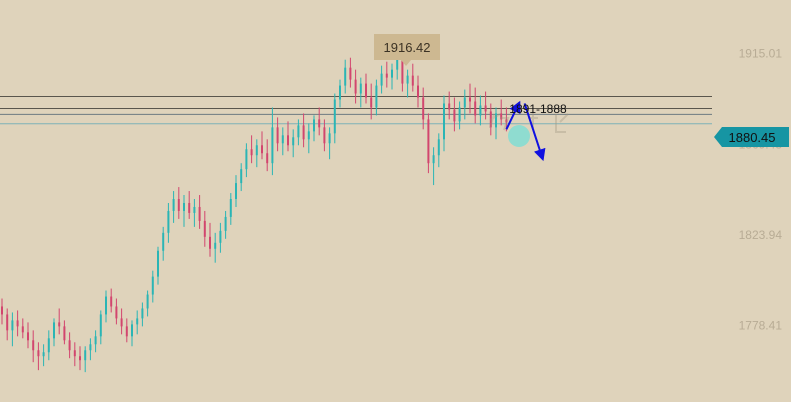  I want to click on y-tick-label: 1778.41, so click(761, 326).